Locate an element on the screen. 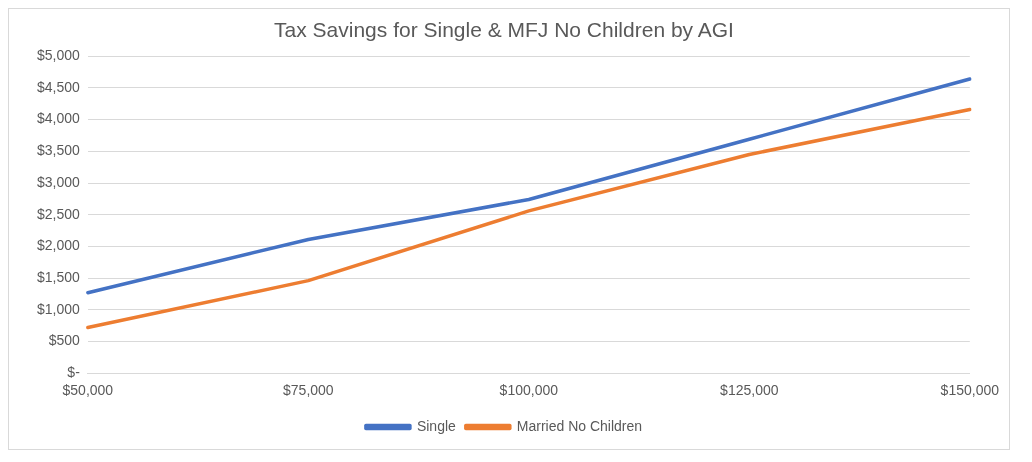 The image size is (1032, 462). y-tick-label: $4,500 is located at coordinates (58, 86).